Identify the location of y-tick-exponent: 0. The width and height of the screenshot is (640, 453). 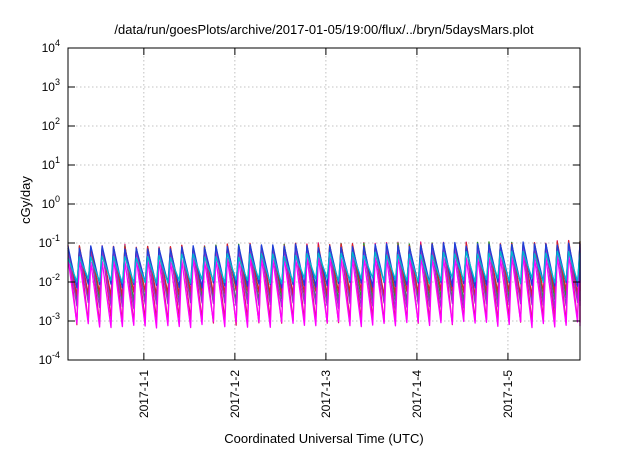
(57, 199).